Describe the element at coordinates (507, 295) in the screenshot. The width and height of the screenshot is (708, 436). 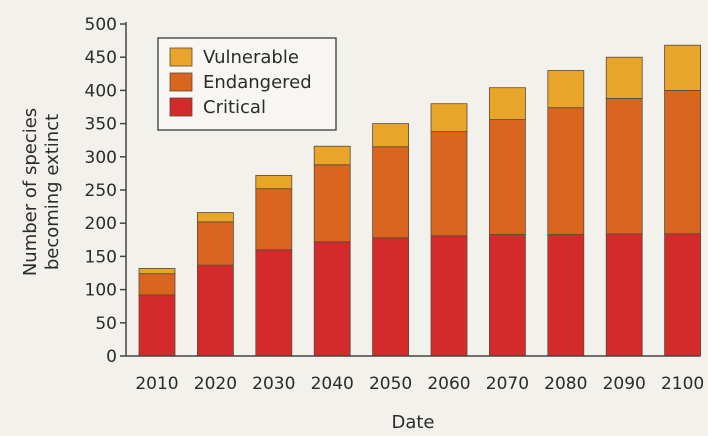
I see `bar-critical-2070` at that location.